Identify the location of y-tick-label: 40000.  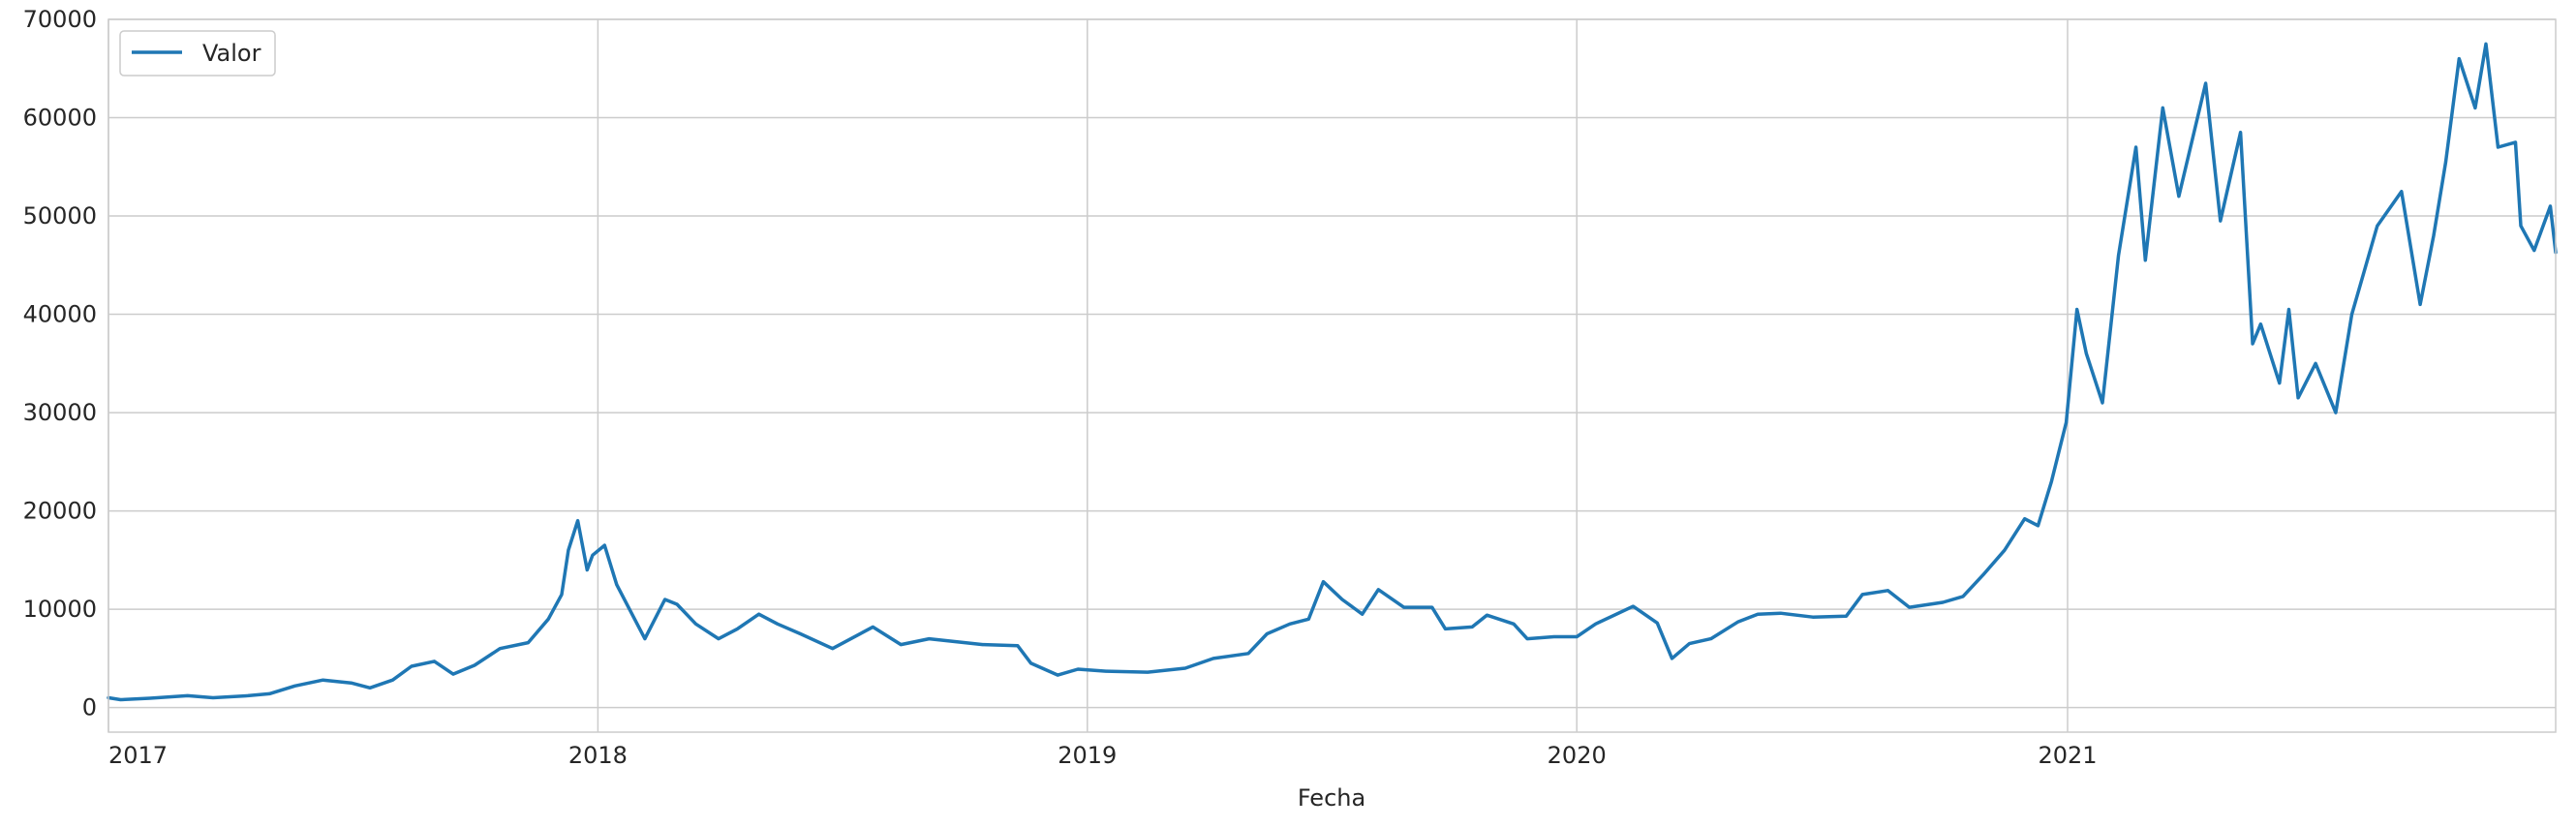
(60, 314).